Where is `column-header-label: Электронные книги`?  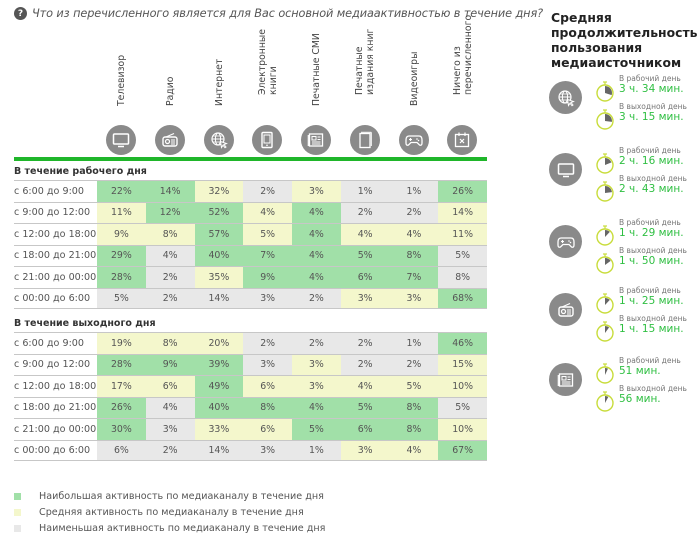 column-header-label: Электронные книги is located at coordinates (267, 62).